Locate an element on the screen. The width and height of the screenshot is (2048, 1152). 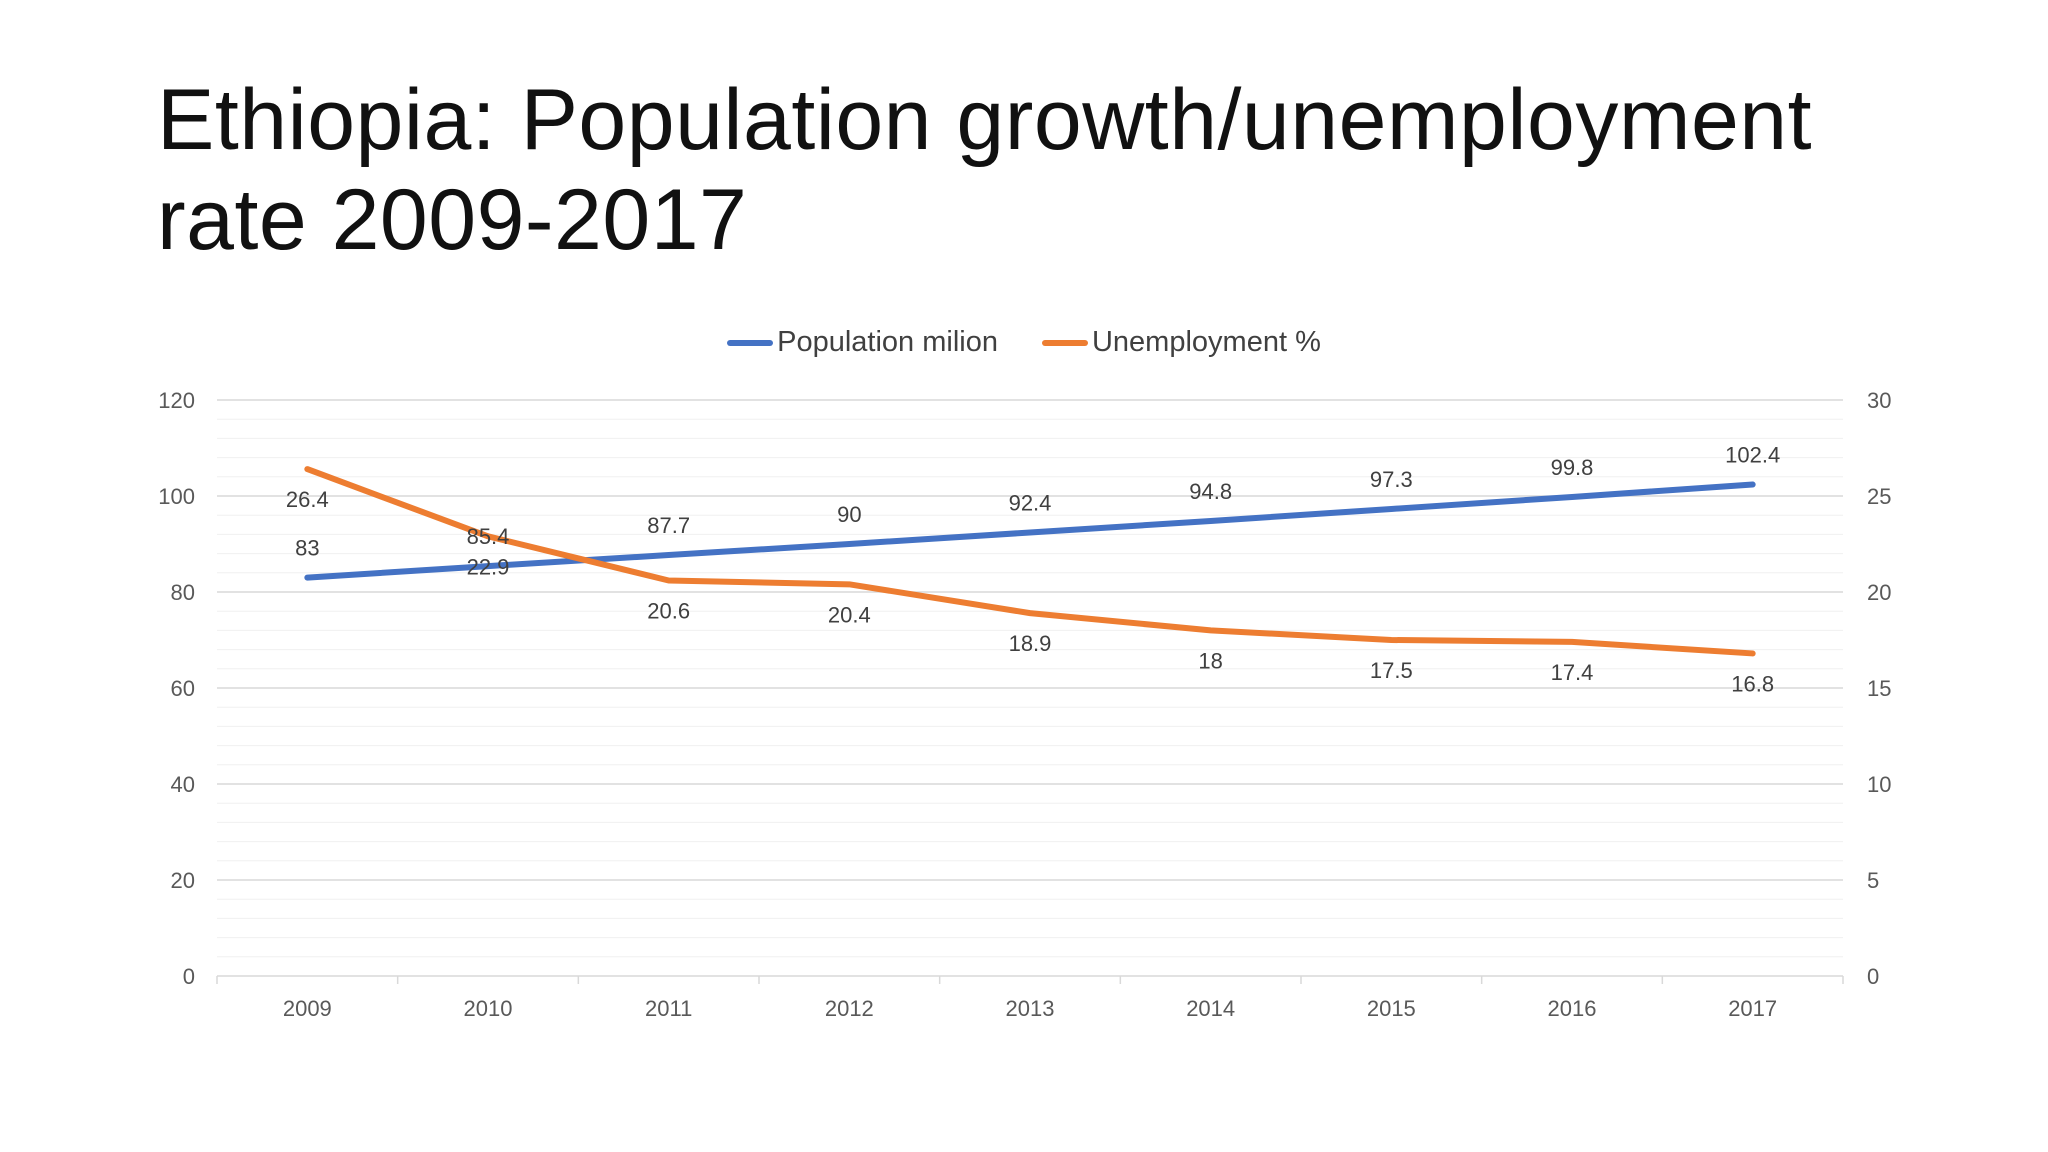
x-tick-label: 2009 is located at coordinates (307, 1008).